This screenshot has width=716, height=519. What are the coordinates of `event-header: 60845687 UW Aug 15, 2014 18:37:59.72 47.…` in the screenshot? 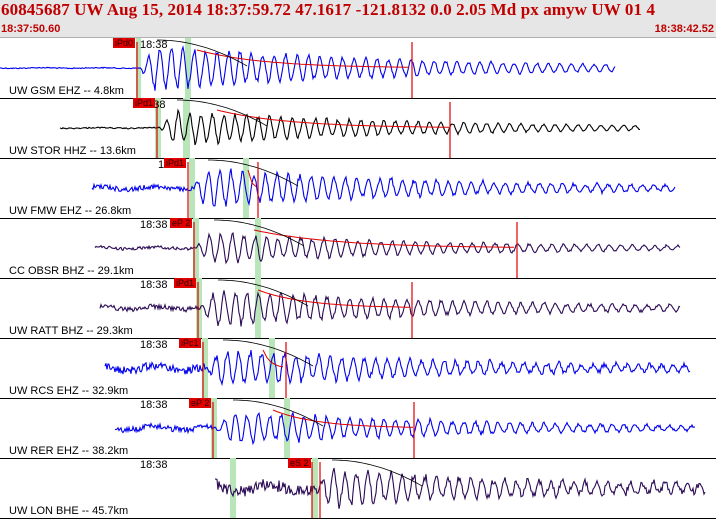 It's located at (358, 19).